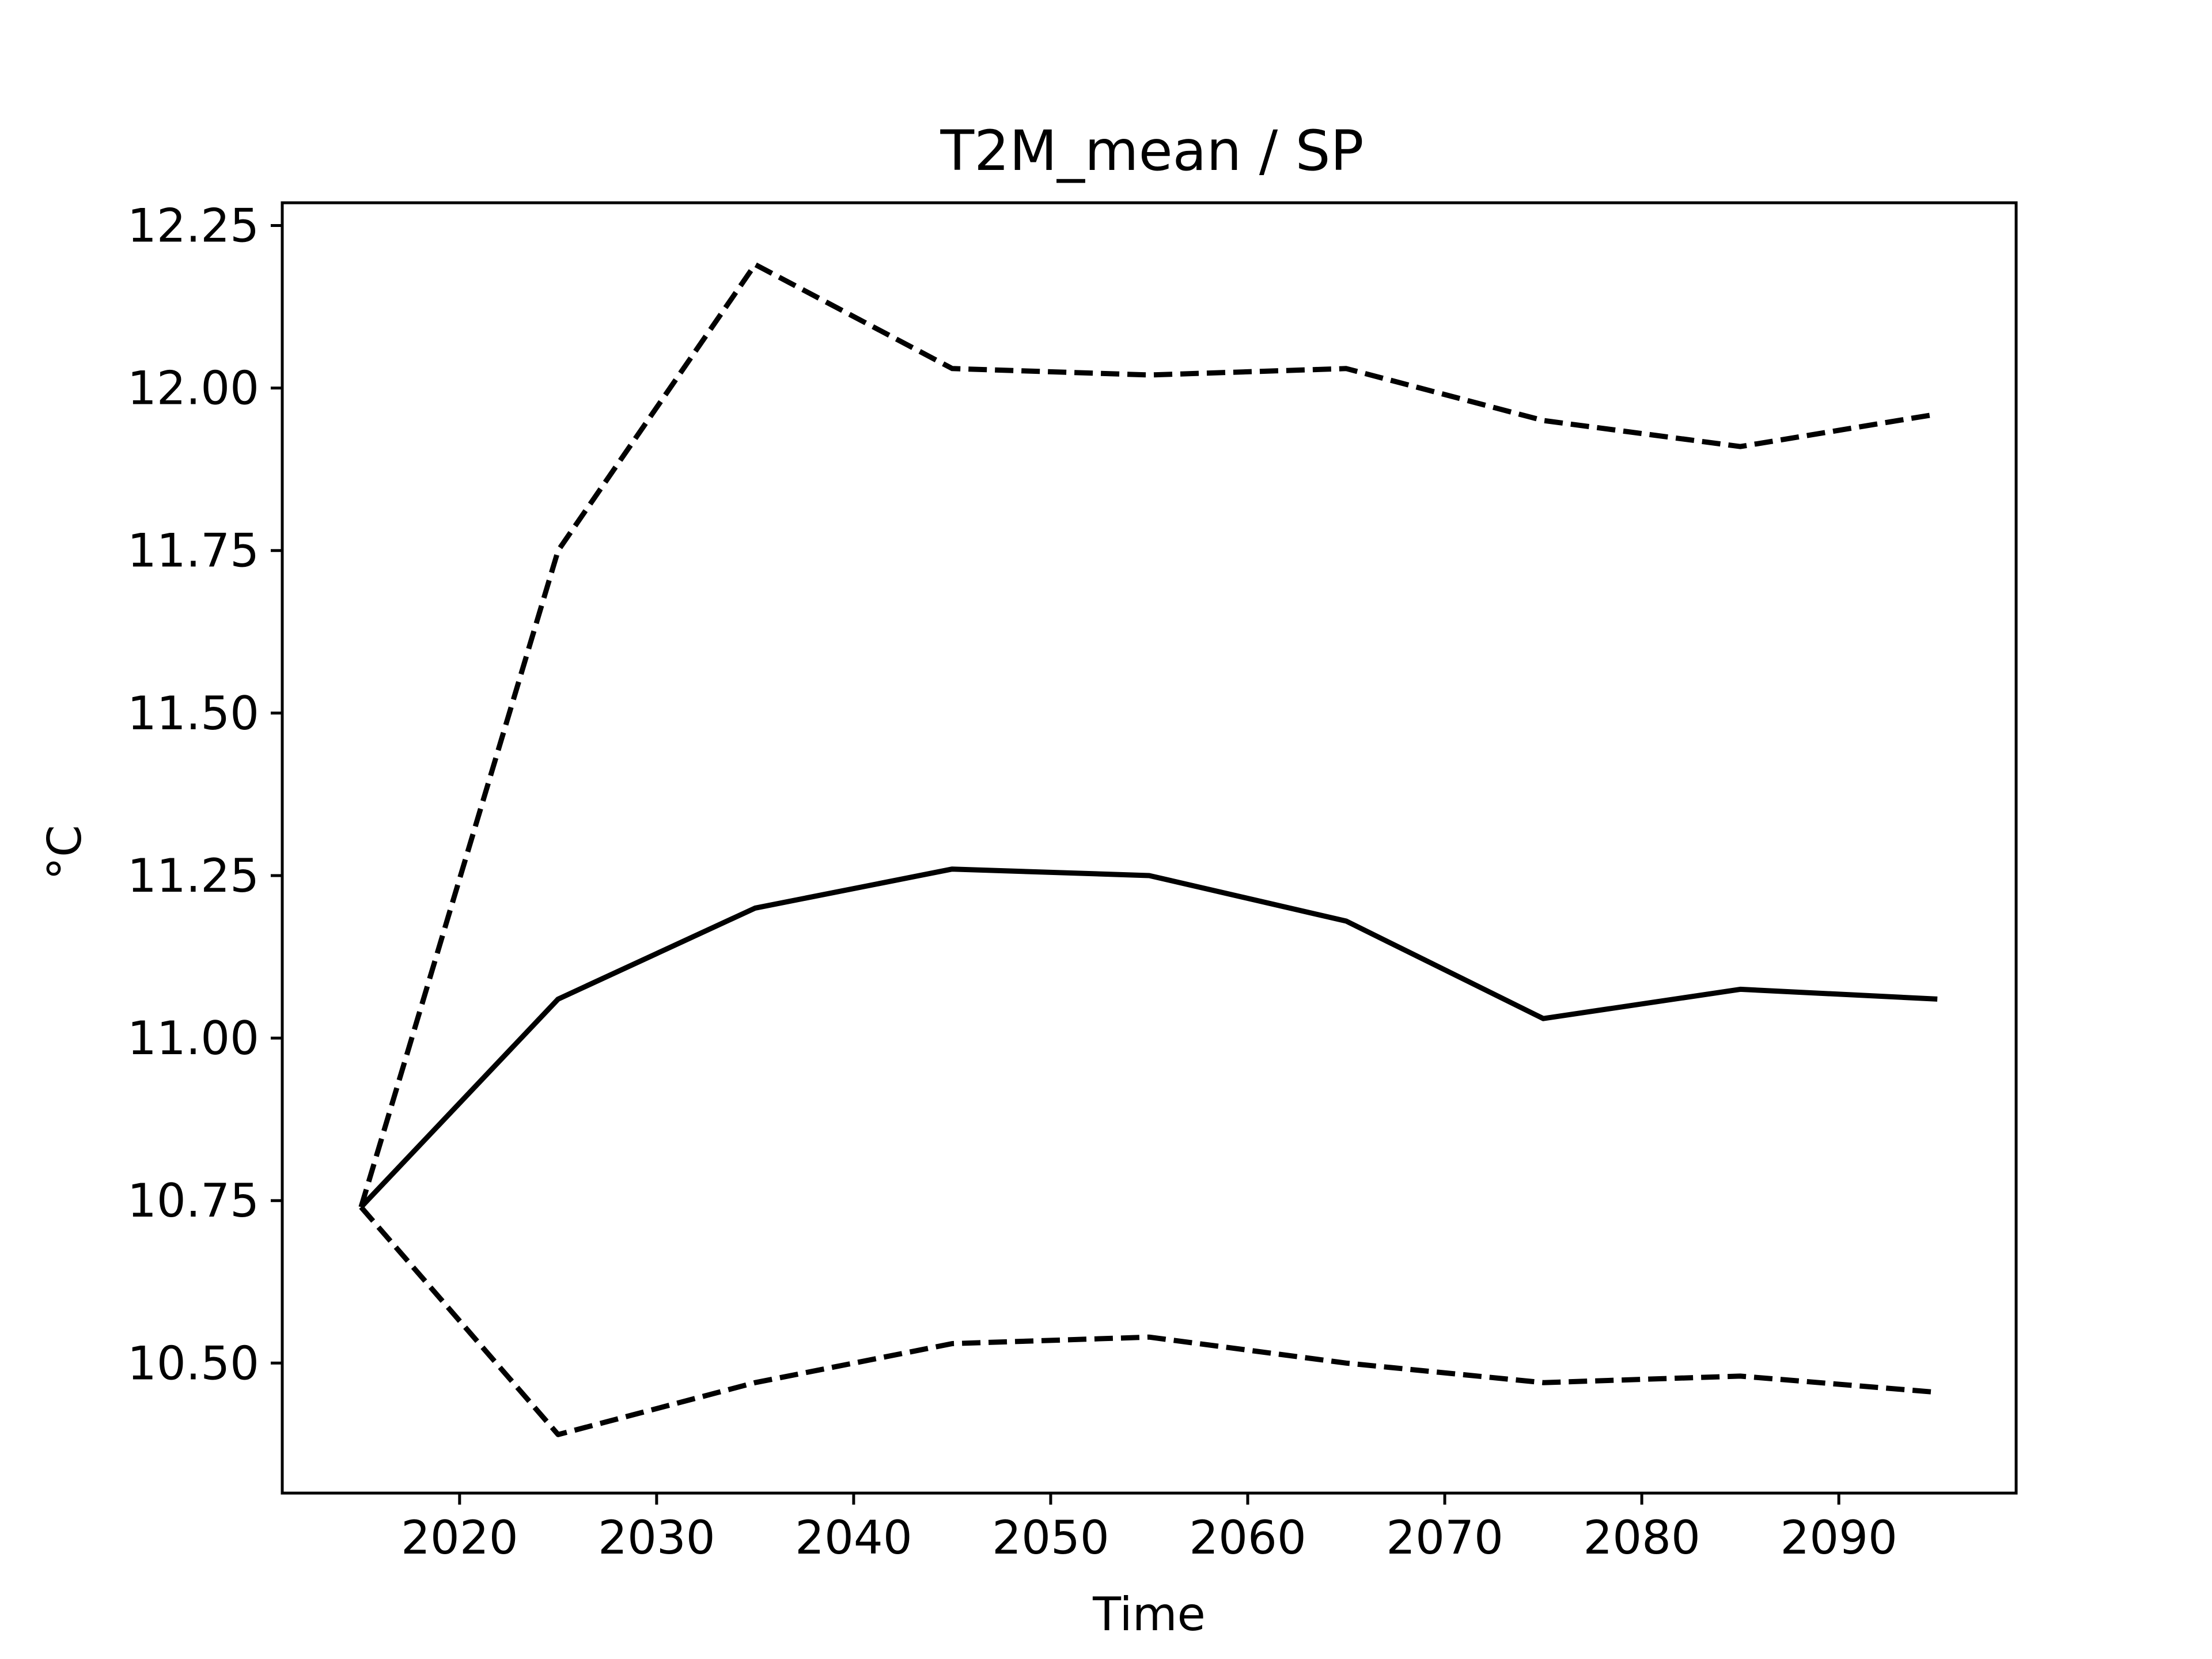 The height and width of the screenshot is (1659, 2212). What do you see at coordinates (853, 1538) in the screenshot?
I see `x-tick-label: 2040` at bounding box center [853, 1538].